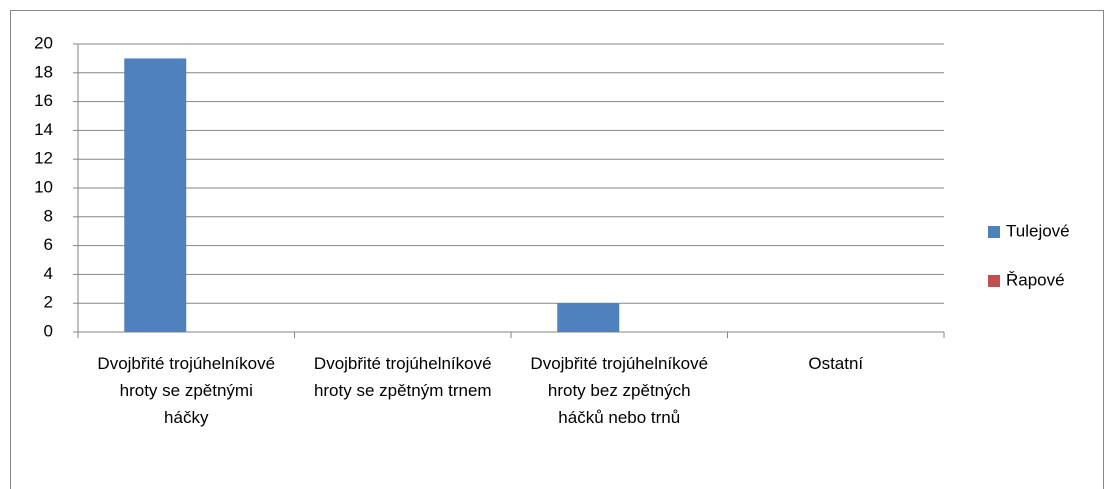 This screenshot has width=1114, height=489. Describe the element at coordinates (43, 100) in the screenshot. I see `y-tick-label: 16` at that location.